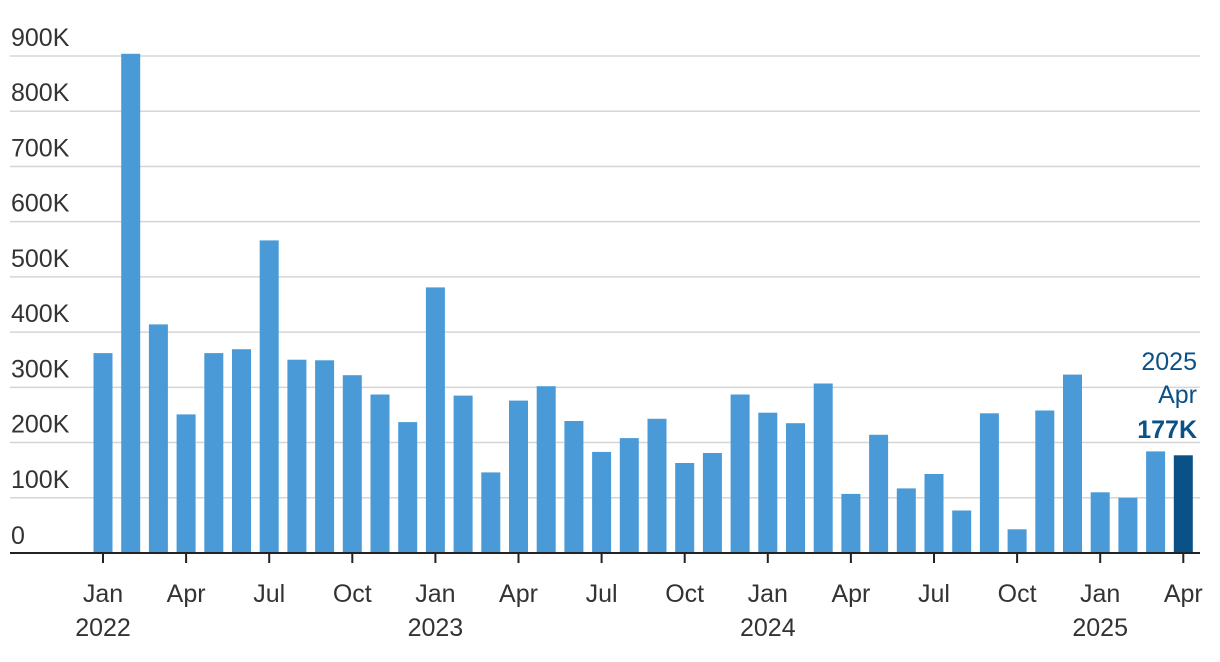  Describe the element at coordinates (103, 628) in the screenshot. I see `x-tick-year: 2022` at that location.